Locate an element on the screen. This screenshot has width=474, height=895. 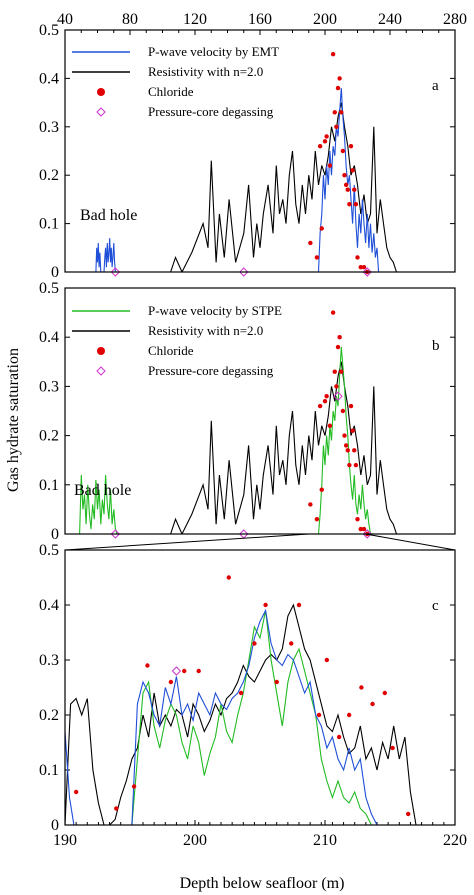
x-tick-label: 210 is located at coordinates (325, 840).